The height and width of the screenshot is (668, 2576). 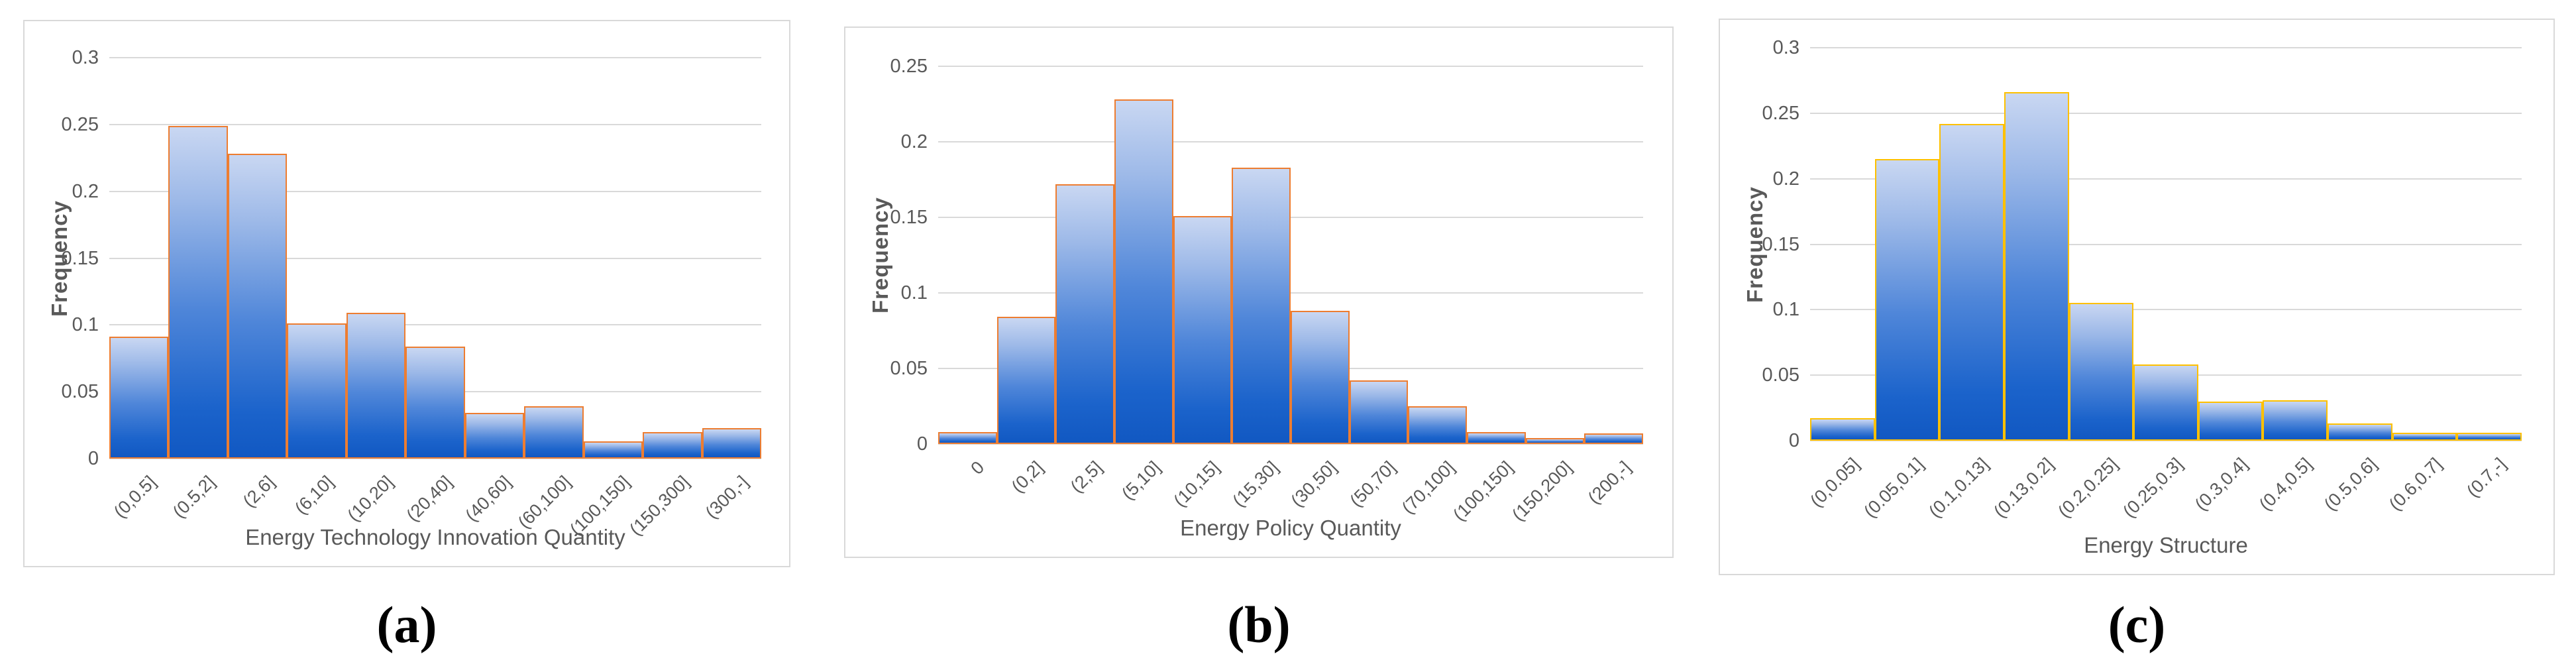 I want to click on caption-c: (c), so click(x=2137, y=624).